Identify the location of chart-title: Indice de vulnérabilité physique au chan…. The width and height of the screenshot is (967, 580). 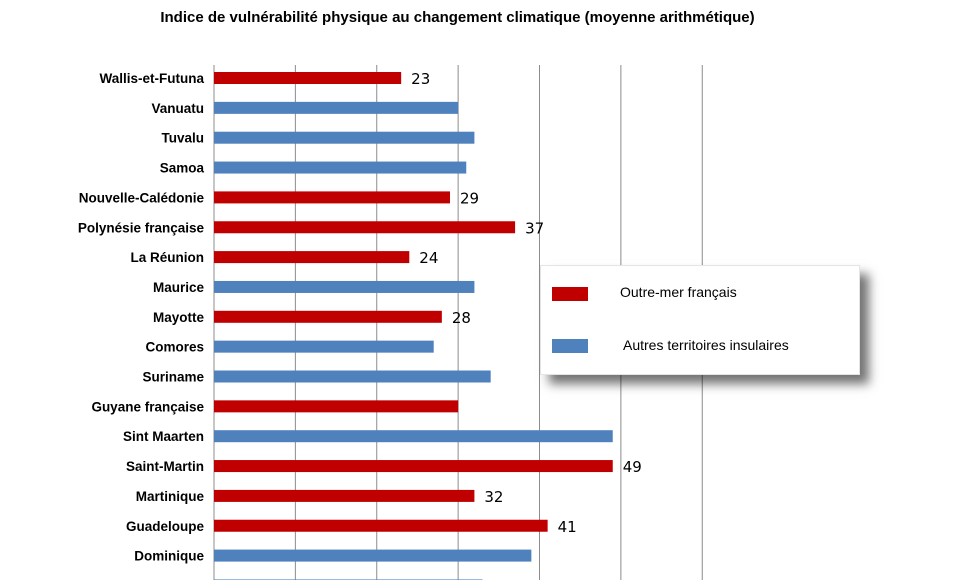
(457, 17).